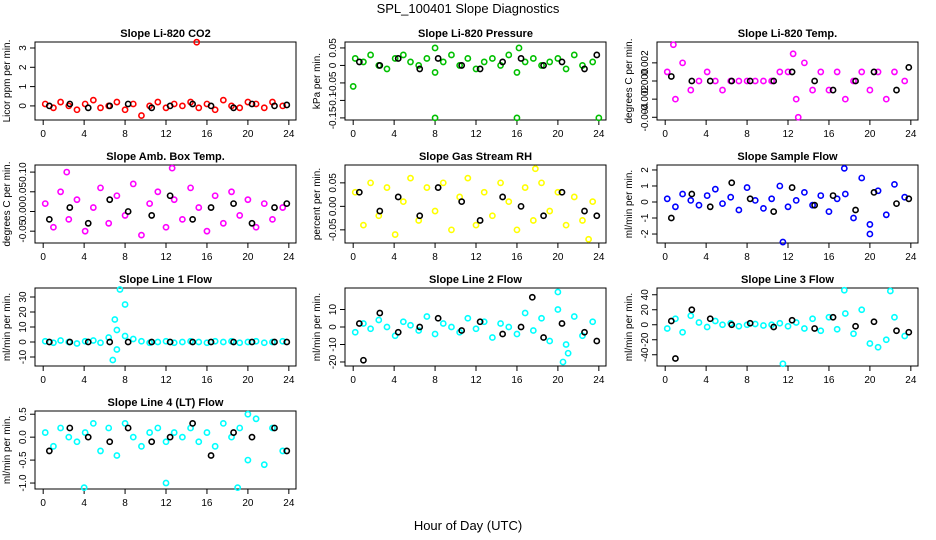 Image resolution: width=936 pixels, height=540 pixels. What do you see at coordinates (165, 34) in the screenshot?
I see `panel-title: Slope Li-820 CO2` at bounding box center [165, 34].